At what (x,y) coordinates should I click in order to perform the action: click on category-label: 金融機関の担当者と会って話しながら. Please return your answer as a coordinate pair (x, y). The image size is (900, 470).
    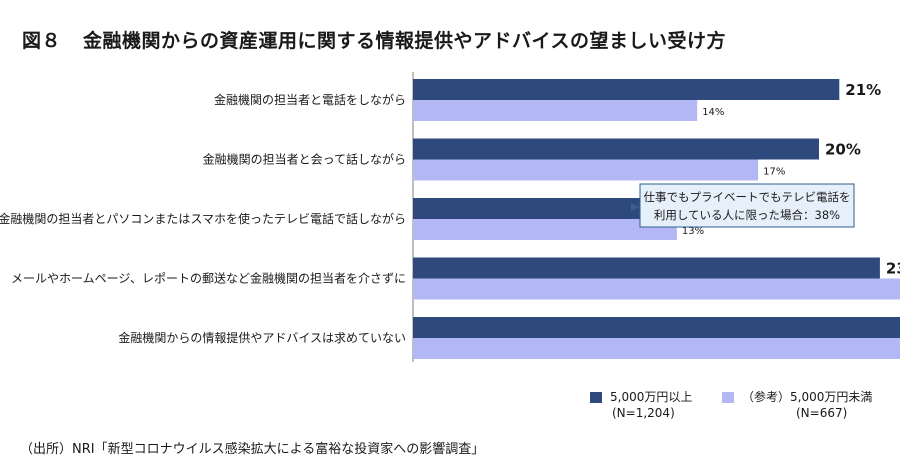
    Looking at the image, I should click on (304, 159).